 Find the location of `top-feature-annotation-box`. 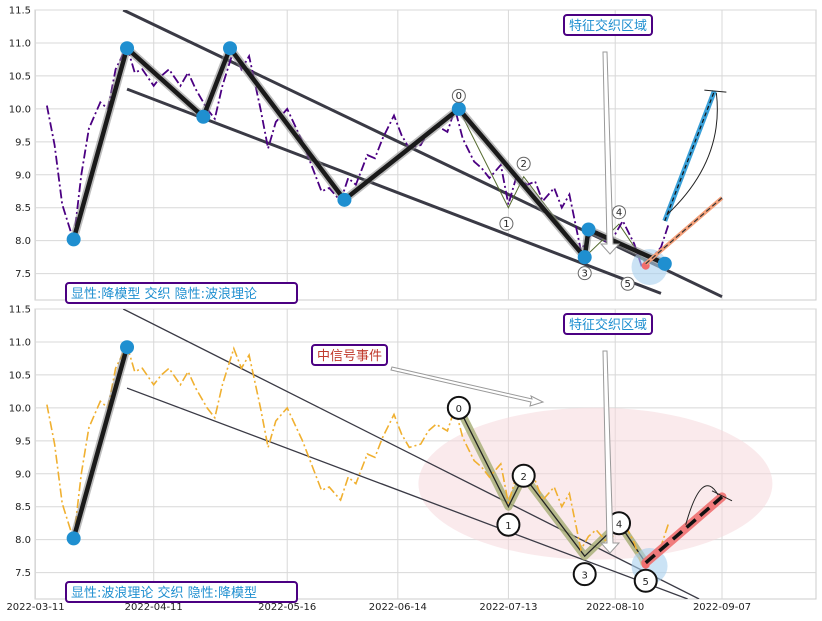

top-feature-annotation-box is located at coordinates (608, 25).